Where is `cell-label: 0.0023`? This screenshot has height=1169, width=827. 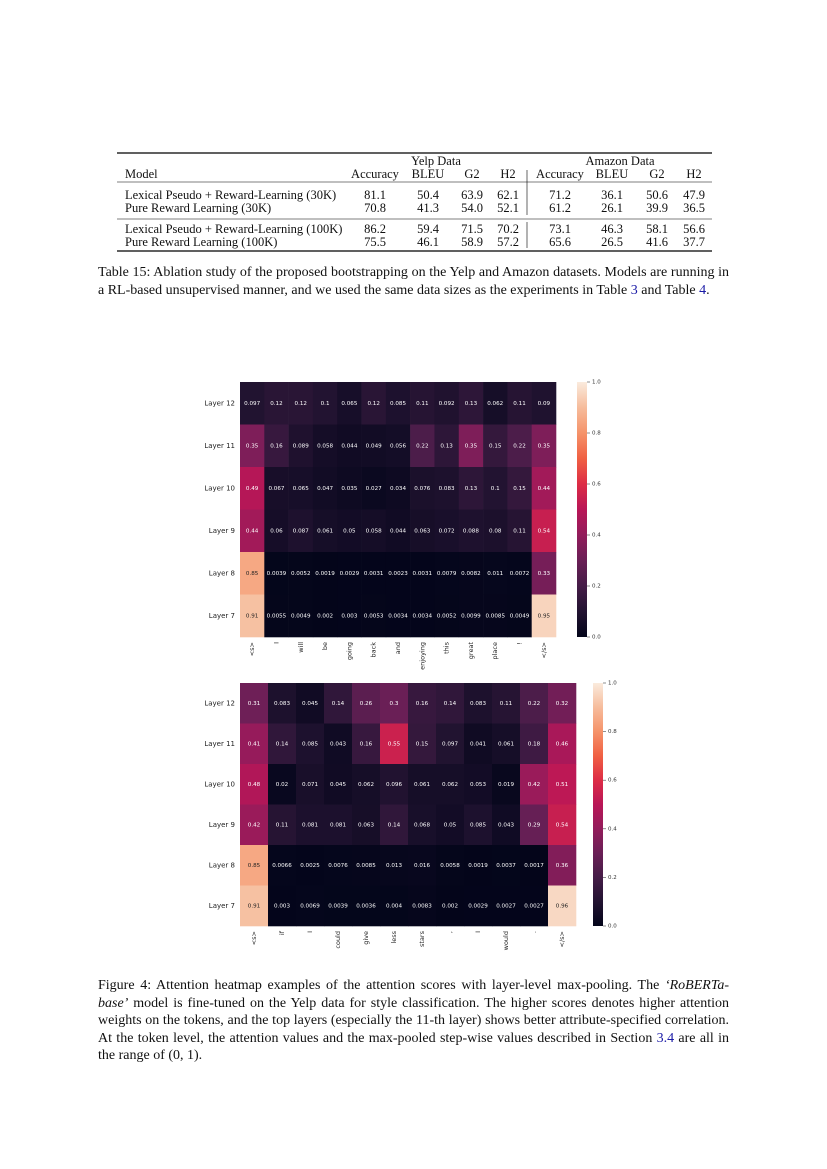 cell-label: 0.0023 is located at coordinates (398, 574).